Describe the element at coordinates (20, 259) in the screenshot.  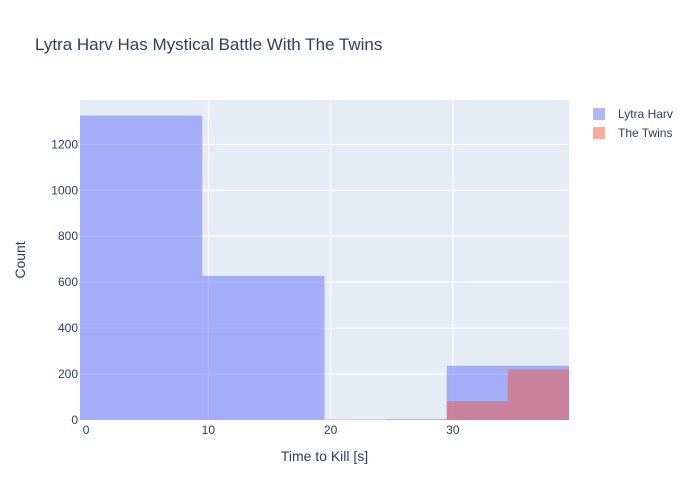
I see `y-axis-label: Count` at that location.